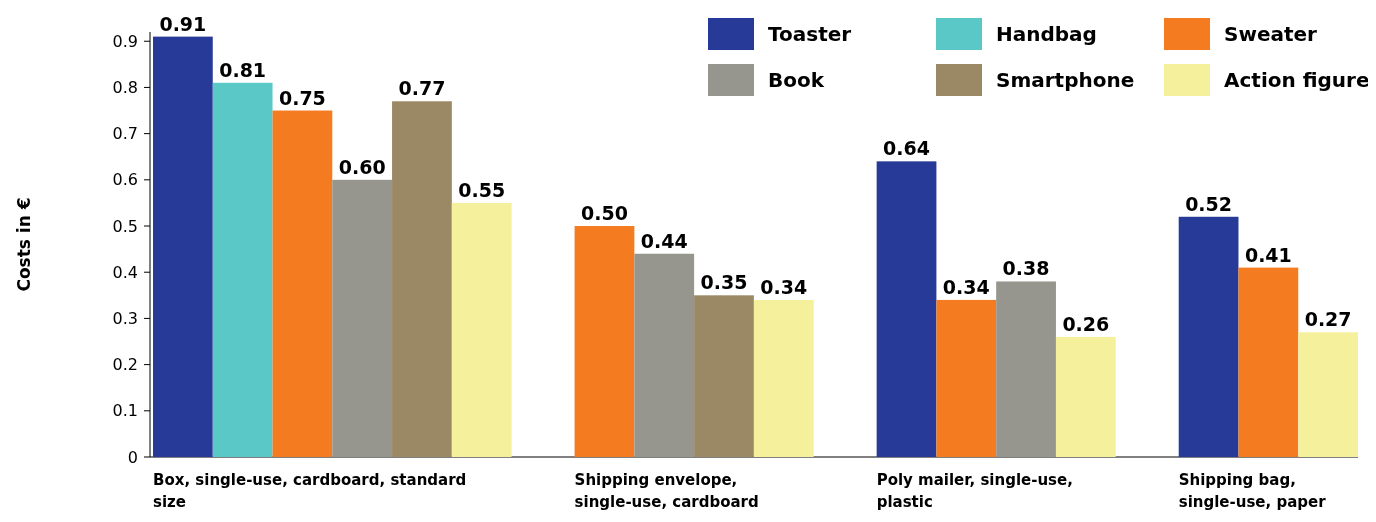 The image size is (1376, 522). I want to click on data-label: 0.38, so click(1026, 268).